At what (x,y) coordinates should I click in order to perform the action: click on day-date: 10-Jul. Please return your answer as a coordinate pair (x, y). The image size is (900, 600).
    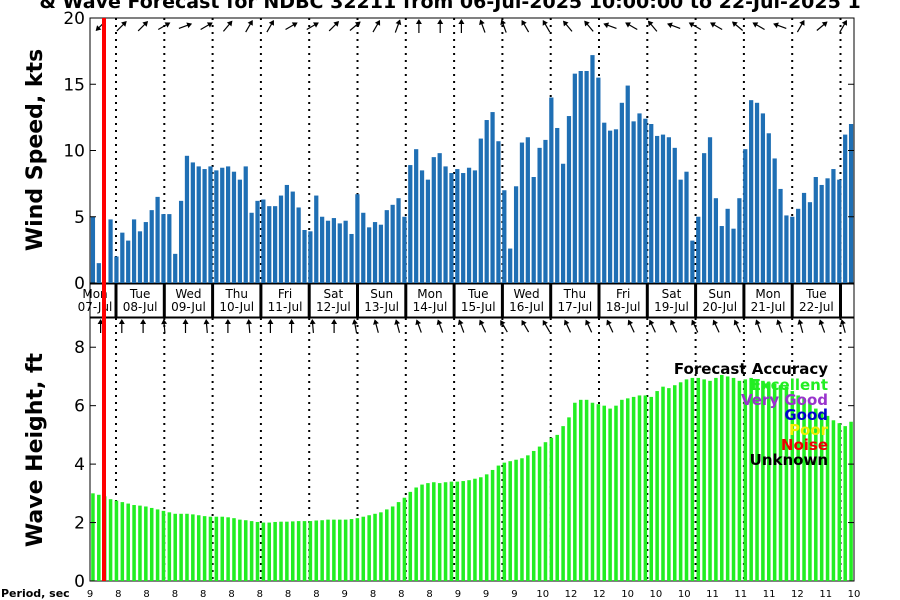
    Looking at the image, I should click on (236, 307).